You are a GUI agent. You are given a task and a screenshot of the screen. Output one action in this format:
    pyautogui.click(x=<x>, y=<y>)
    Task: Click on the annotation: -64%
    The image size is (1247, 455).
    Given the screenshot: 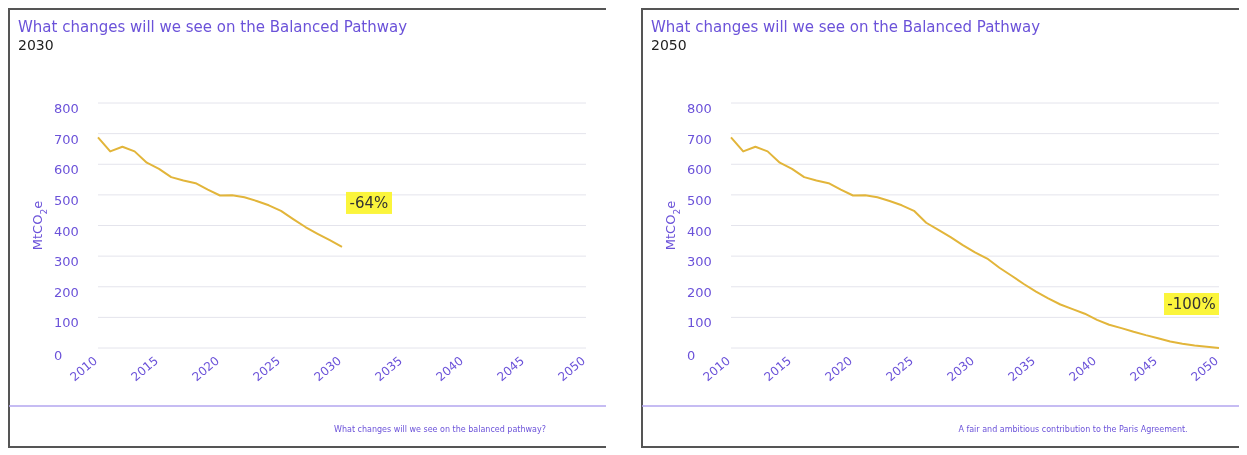 What is the action you would take?
    pyautogui.click(x=369, y=202)
    